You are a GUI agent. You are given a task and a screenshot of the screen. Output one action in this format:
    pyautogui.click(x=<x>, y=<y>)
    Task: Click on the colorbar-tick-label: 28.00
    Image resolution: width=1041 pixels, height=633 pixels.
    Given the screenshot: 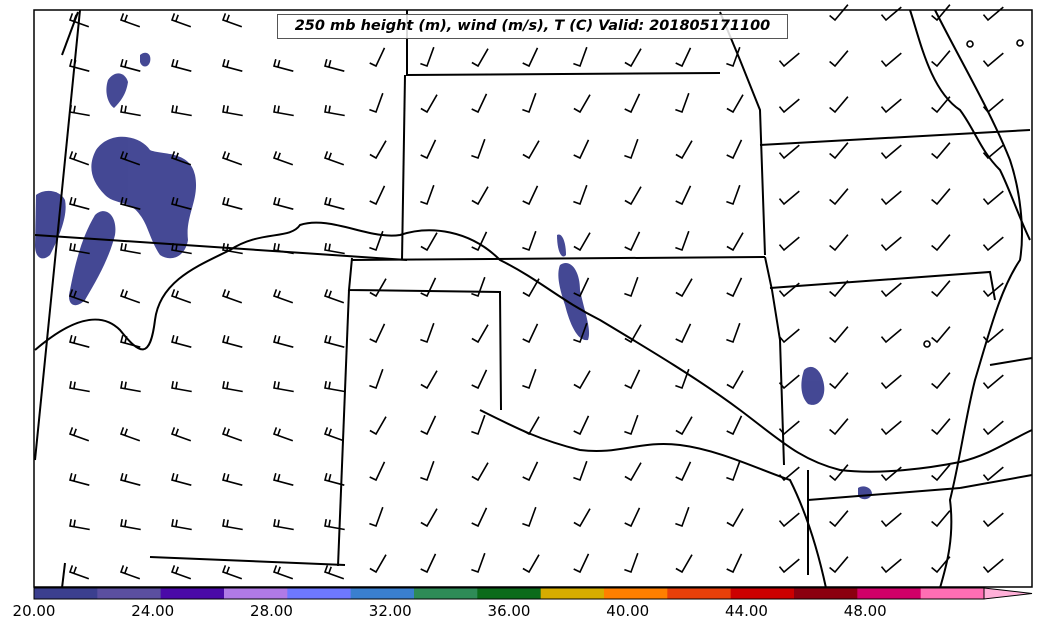 What is the action you would take?
    pyautogui.click(x=271, y=611)
    